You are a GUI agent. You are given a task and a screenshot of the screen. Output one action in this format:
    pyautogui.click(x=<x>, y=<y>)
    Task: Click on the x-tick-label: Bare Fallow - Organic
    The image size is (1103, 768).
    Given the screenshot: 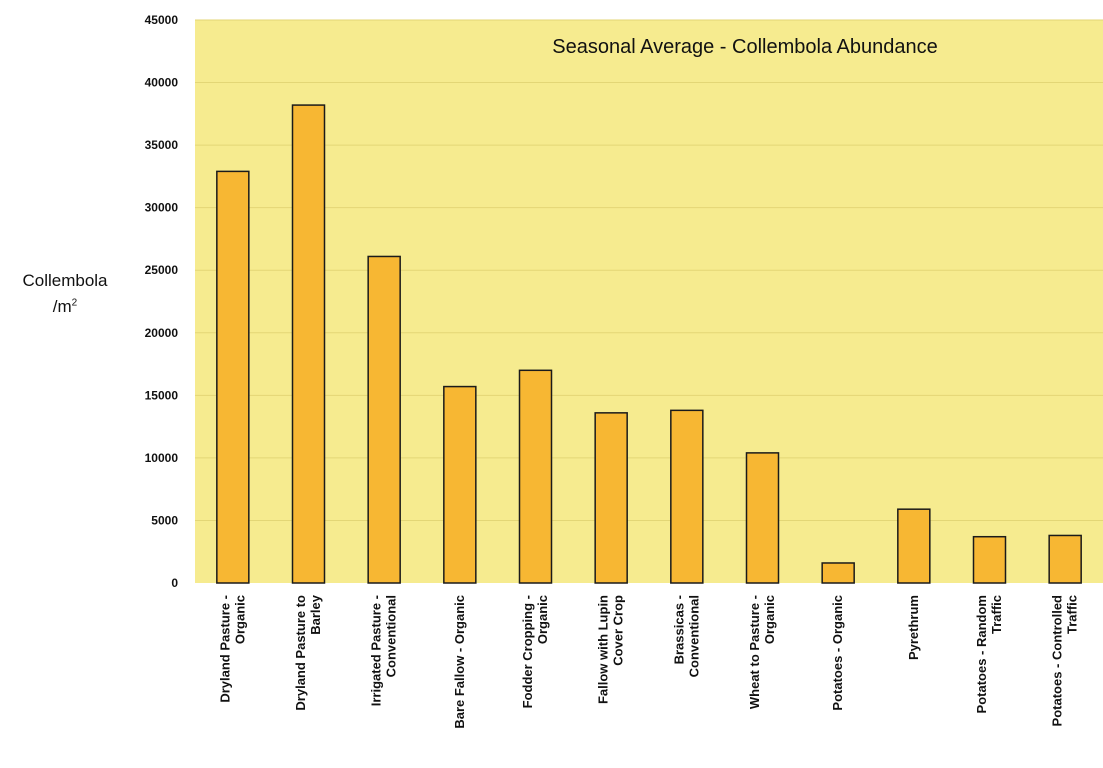 What is the action you would take?
    pyautogui.click(x=459, y=662)
    